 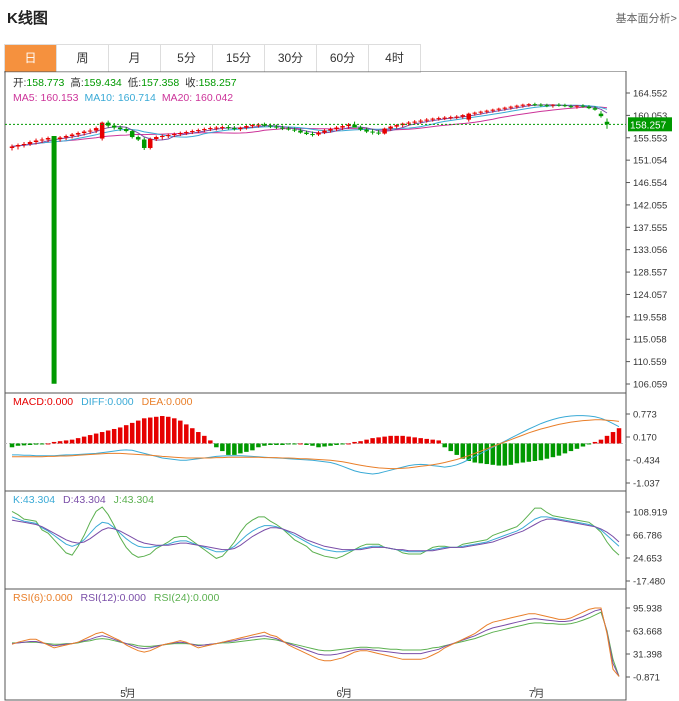 What do you see at coordinates (100, 598) in the screenshot?
I see `rsi12-label: RSI(12):` at bounding box center [100, 598].